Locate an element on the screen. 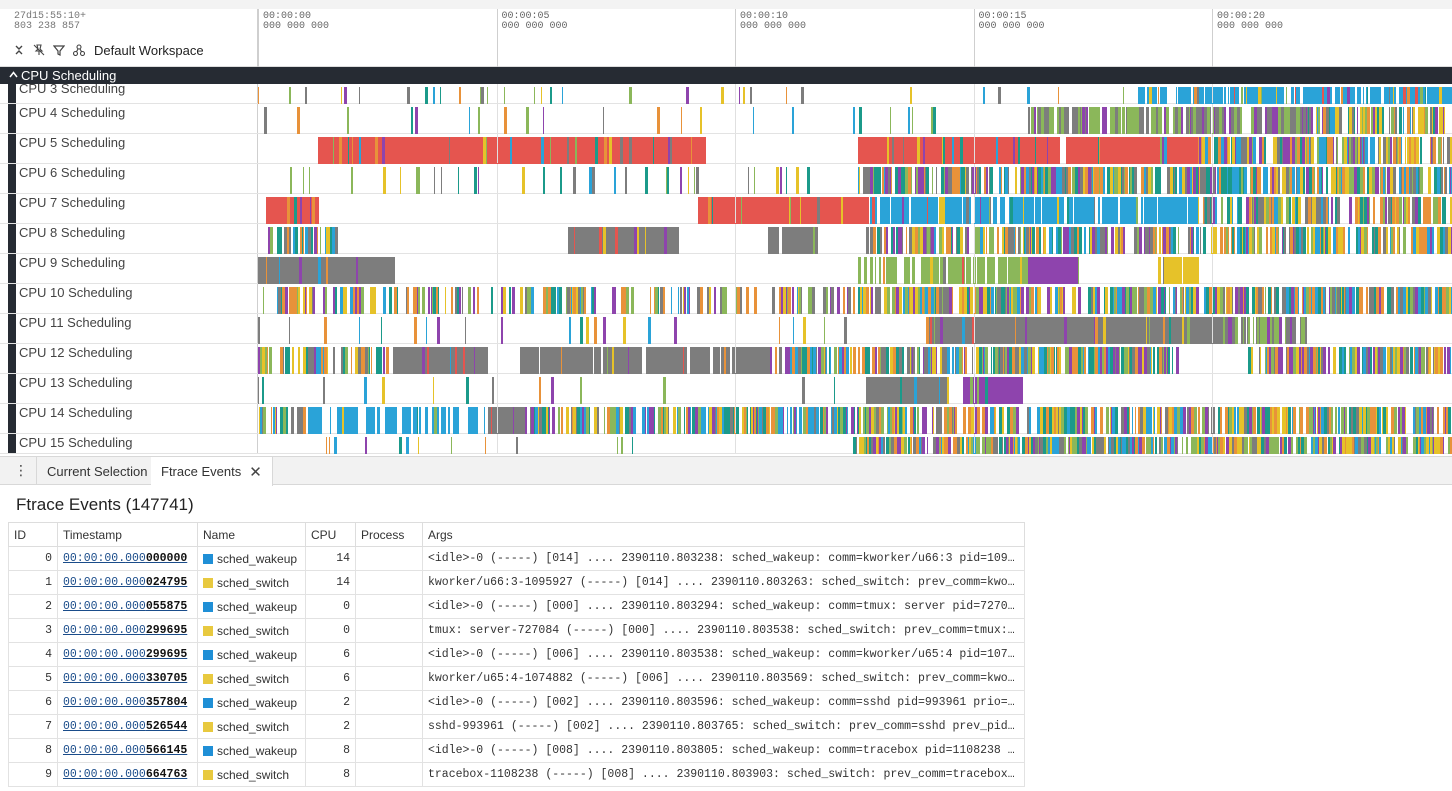  timestamp-link: 00:00:00.000566145 is located at coordinates (125, 750).